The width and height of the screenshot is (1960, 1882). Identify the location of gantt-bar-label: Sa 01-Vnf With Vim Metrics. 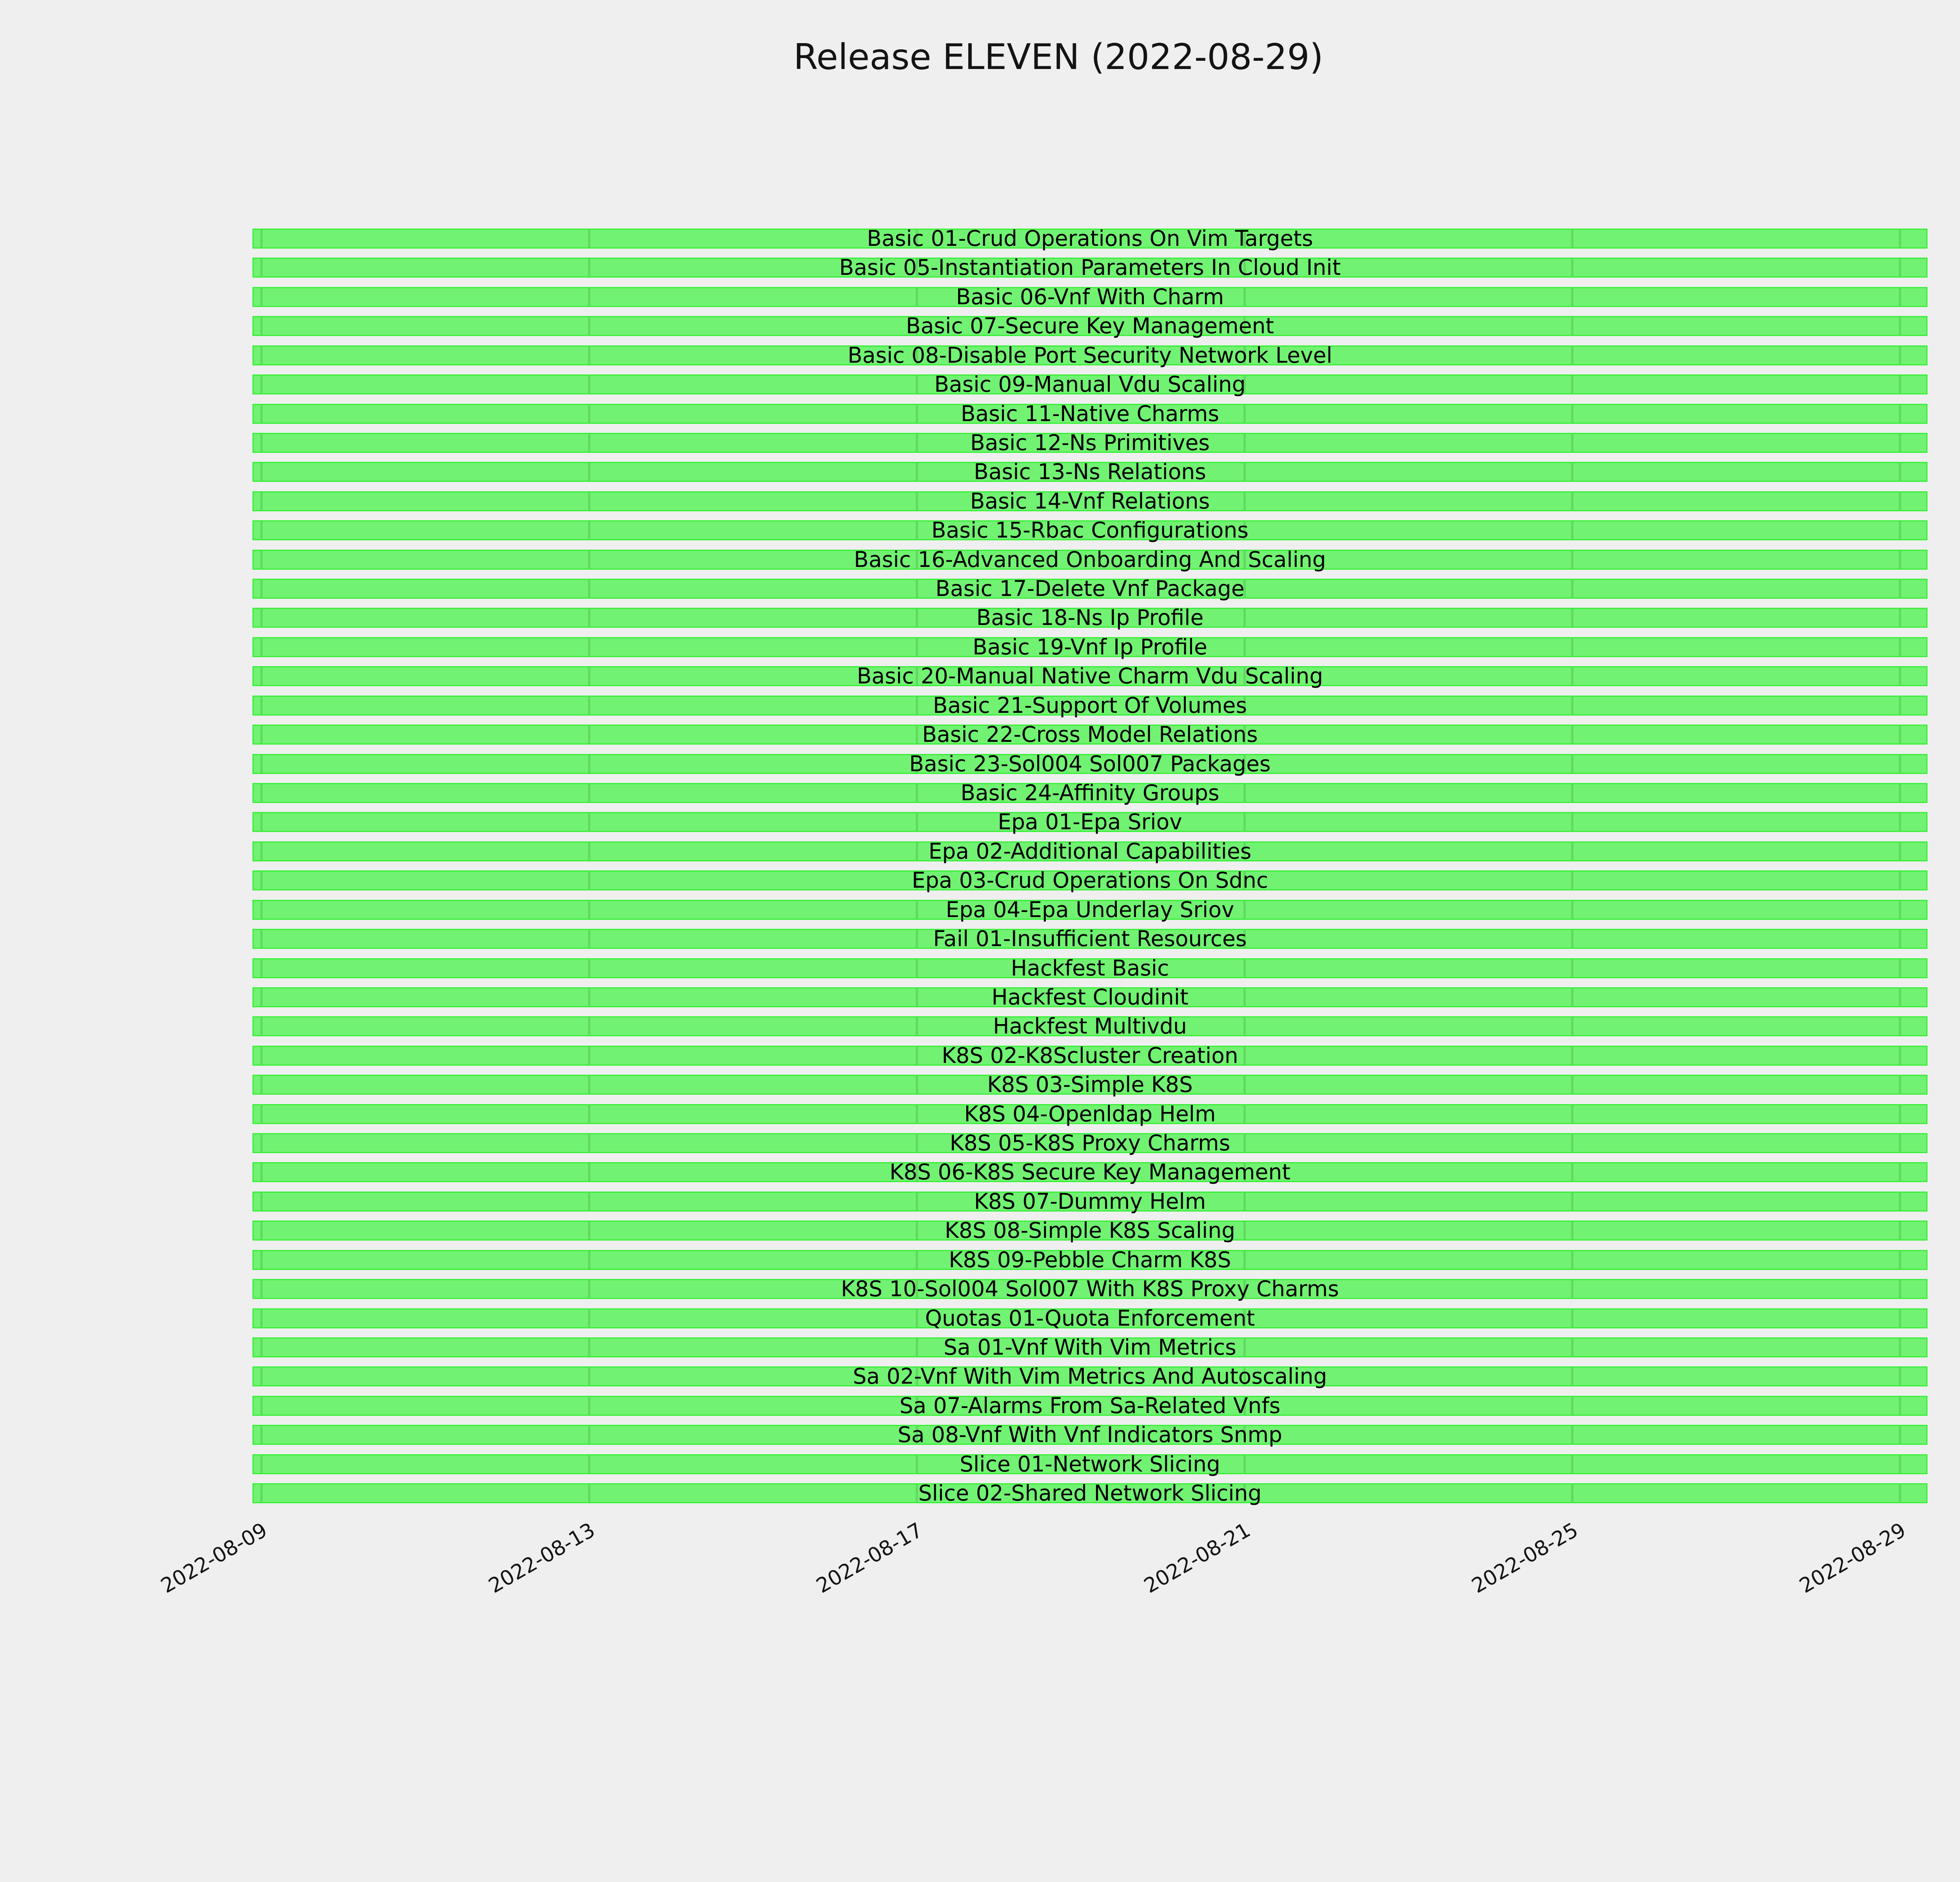
(1090, 1347).